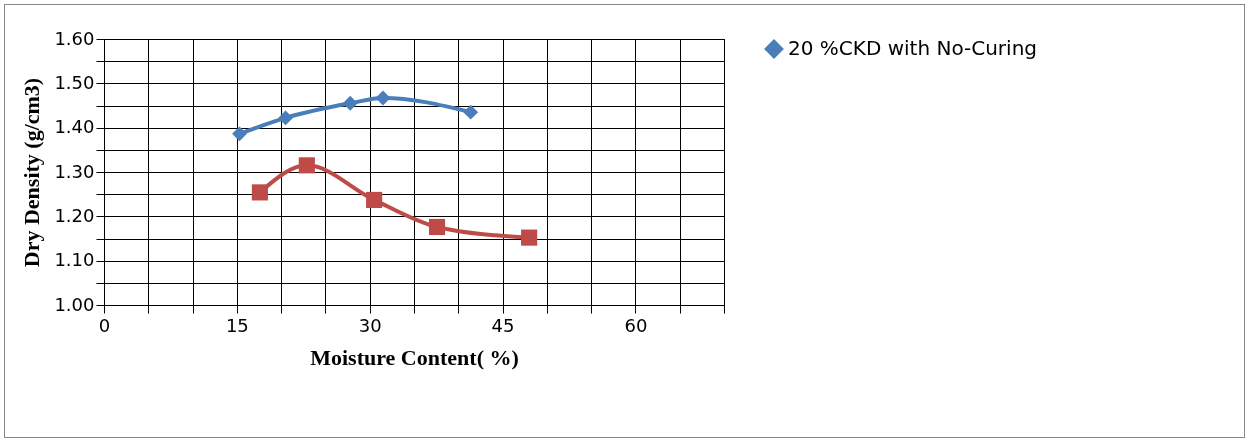 The height and width of the screenshot is (444, 1251). Describe the element at coordinates (503, 325) in the screenshot. I see `x-tick-label: 45` at that location.